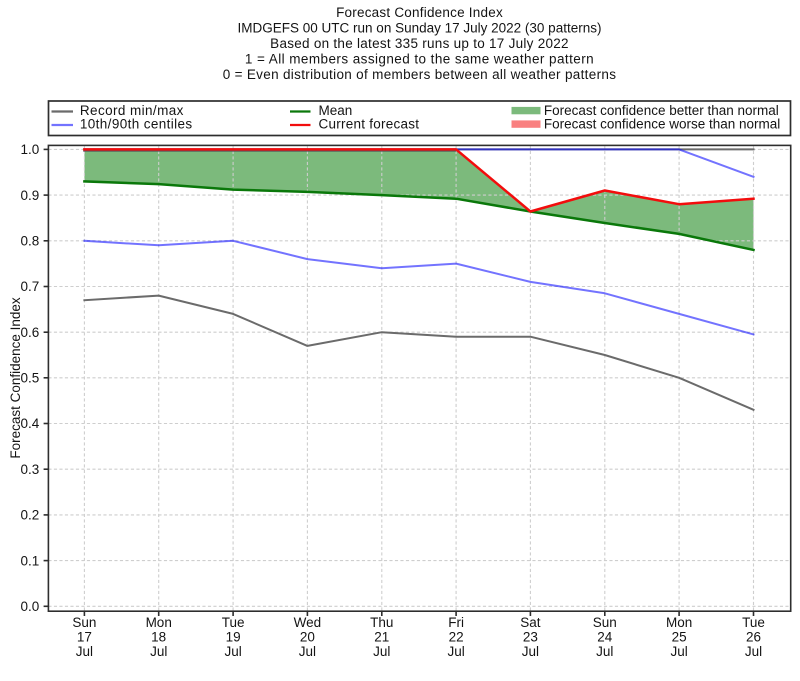 This screenshot has width=800, height=681. Describe the element at coordinates (30, 423) in the screenshot. I see `svg-text: 0.4` at that location.